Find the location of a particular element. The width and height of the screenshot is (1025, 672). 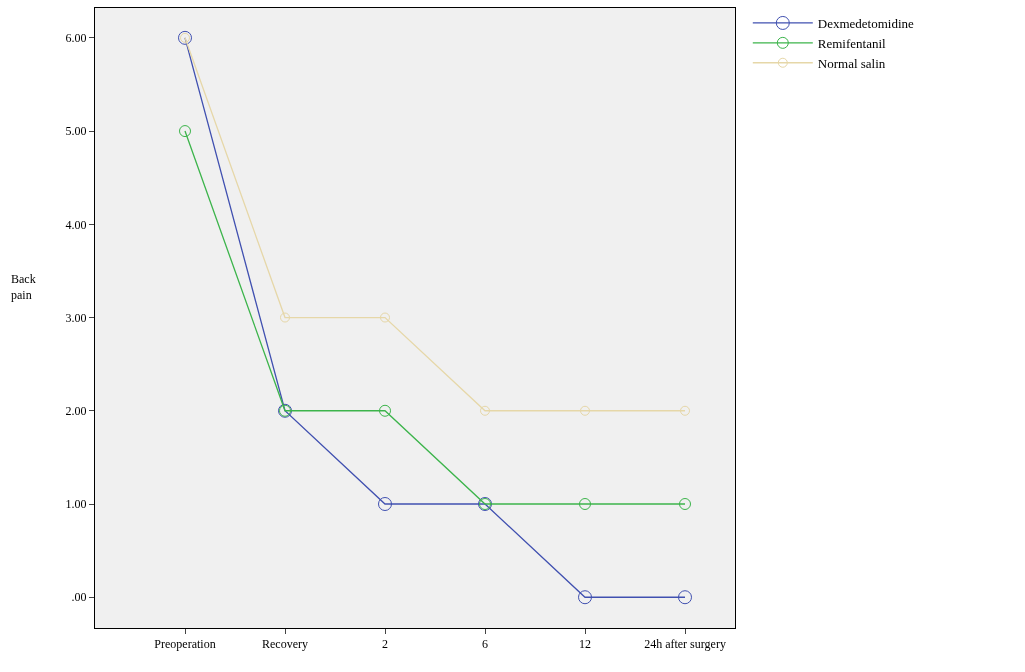

x-tick-label: Preoperation is located at coordinates (185, 644).